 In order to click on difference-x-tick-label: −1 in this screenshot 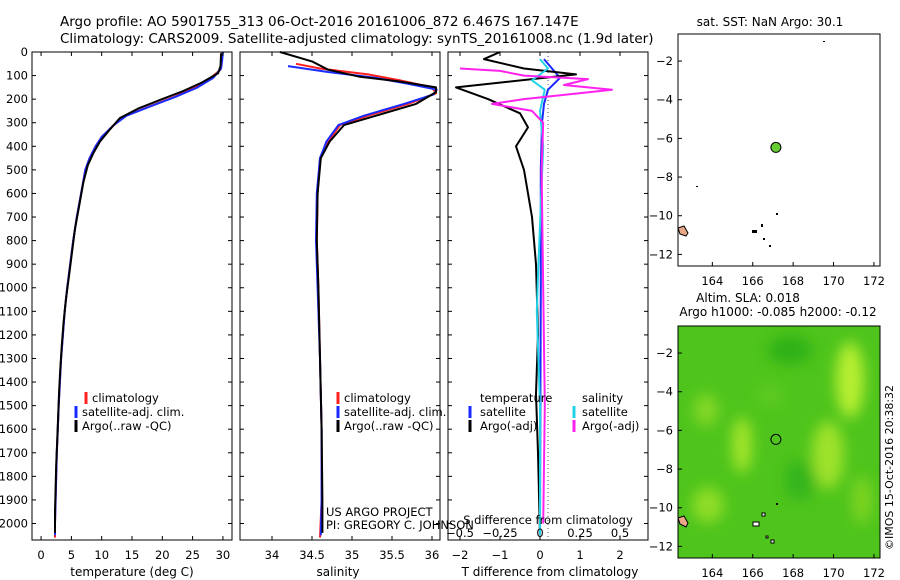, I will do `click(500, 555)`.